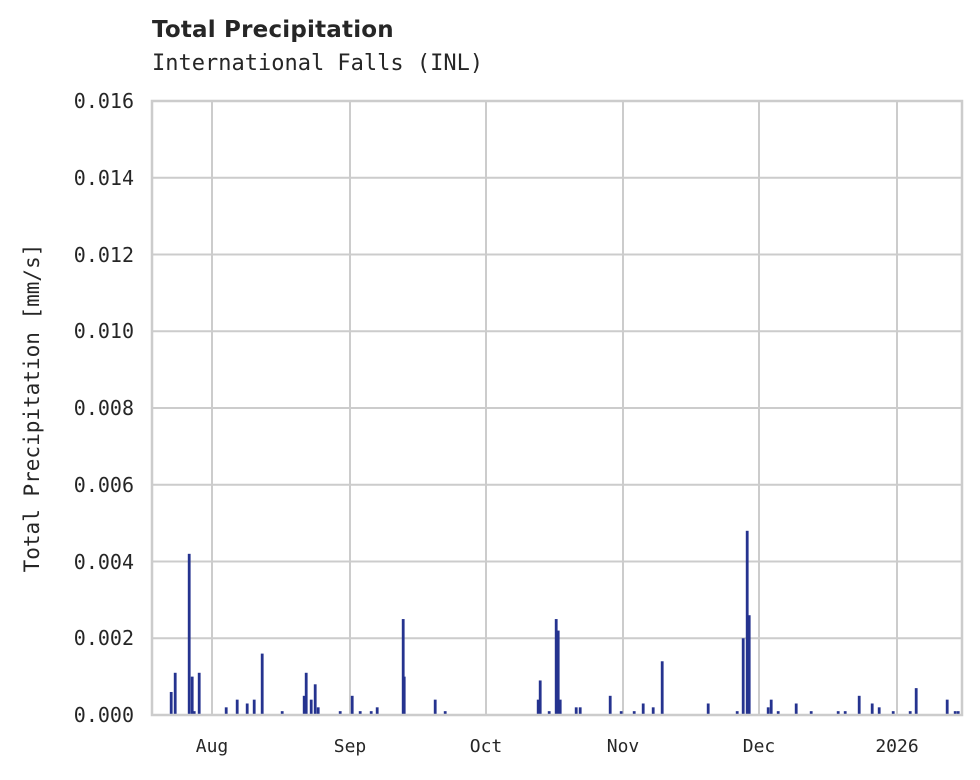 This screenshot has height=780, width=980. What do you see at coordinates (103, 177) in the screenshot?
I see `y-tick-label: 0.014` at bounding box center [103, 177].